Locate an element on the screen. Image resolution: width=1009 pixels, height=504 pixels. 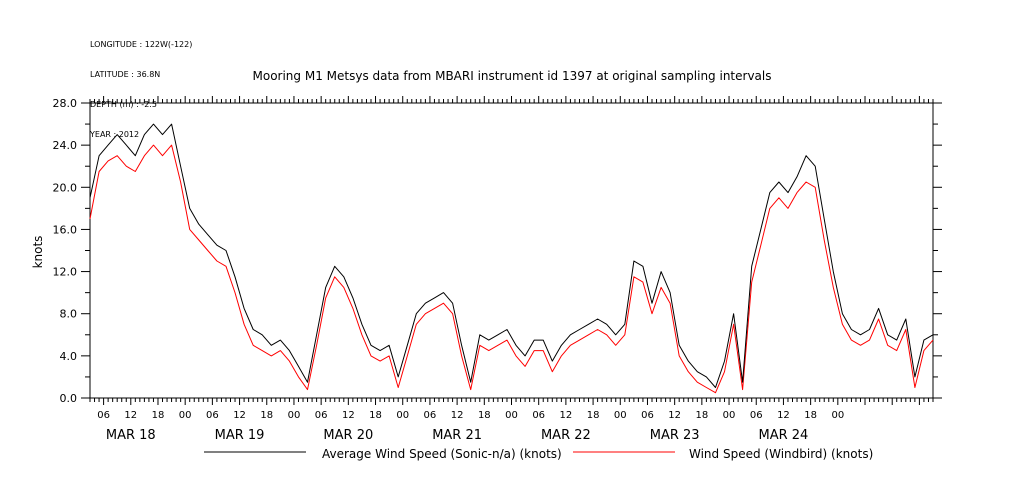
day-label: MAR 20 is located at coordinates (348, 435).